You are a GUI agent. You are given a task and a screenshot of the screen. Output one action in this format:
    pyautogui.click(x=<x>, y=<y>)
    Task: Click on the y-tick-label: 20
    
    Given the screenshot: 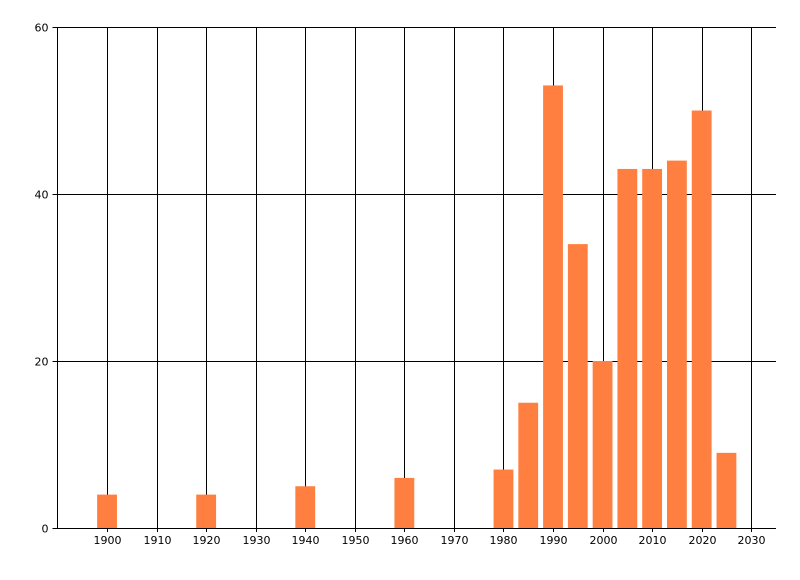 What is the action you would take?
    pyautogui.click(x=42, y=362)
    